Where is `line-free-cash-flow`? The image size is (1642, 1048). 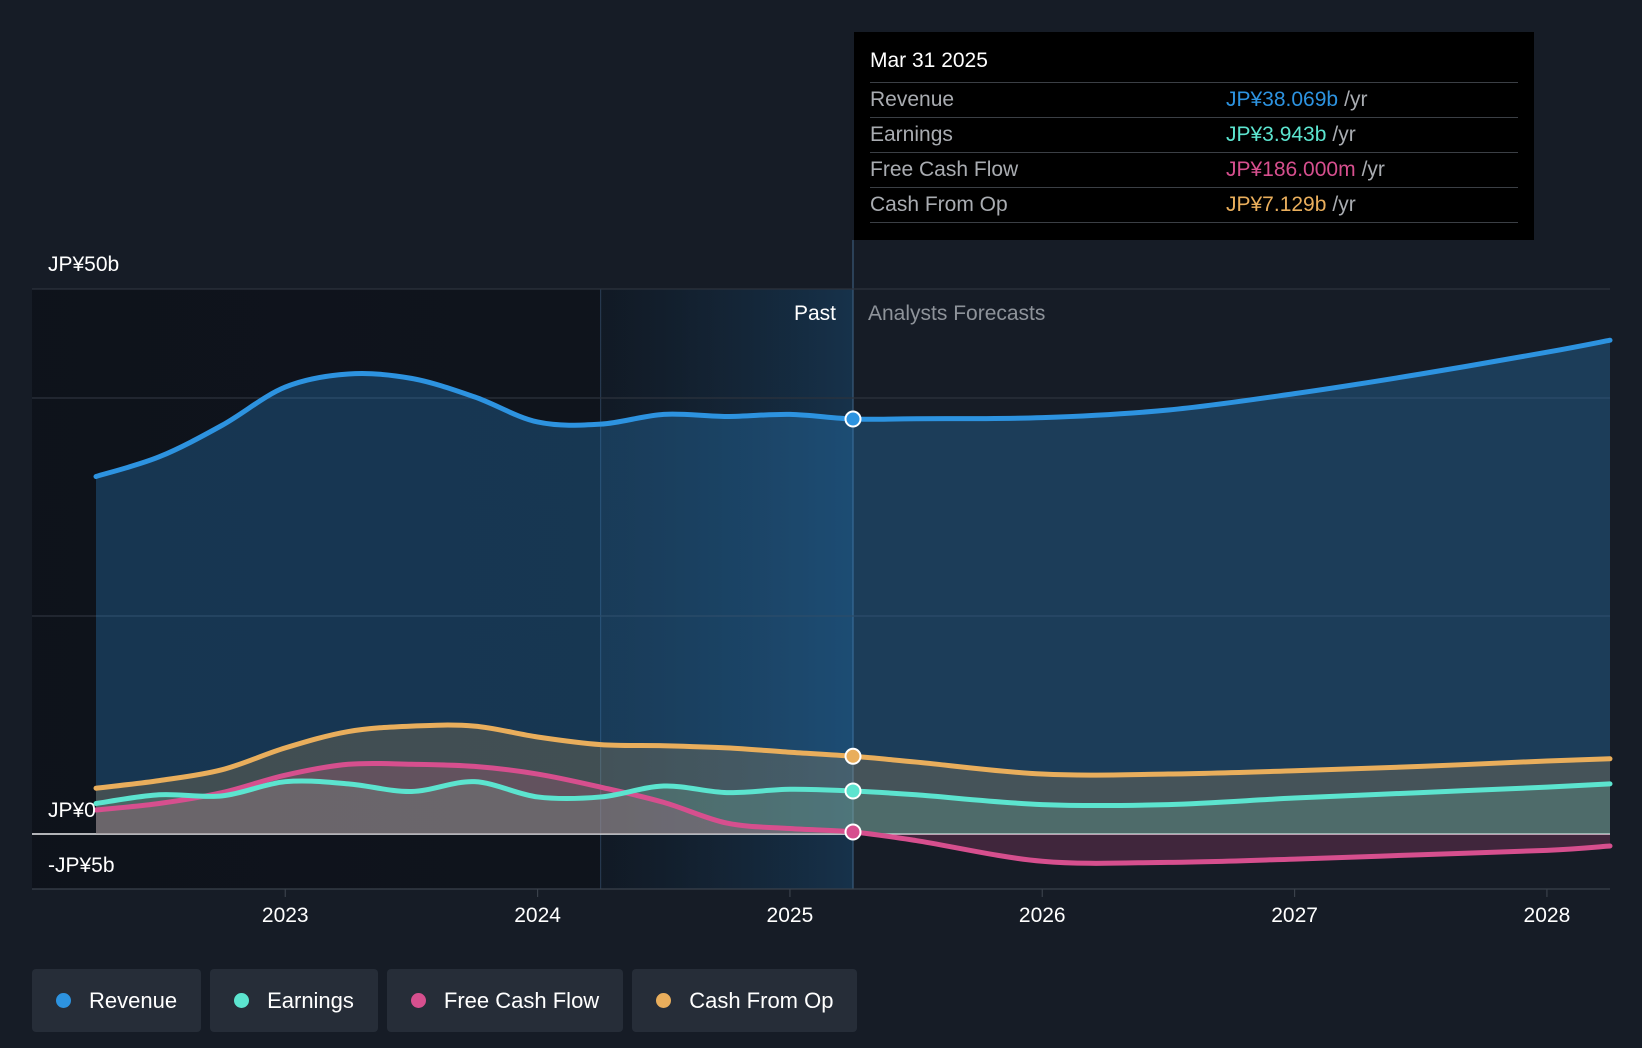
line-free-cash-flow is located at coordinates (853, 813).